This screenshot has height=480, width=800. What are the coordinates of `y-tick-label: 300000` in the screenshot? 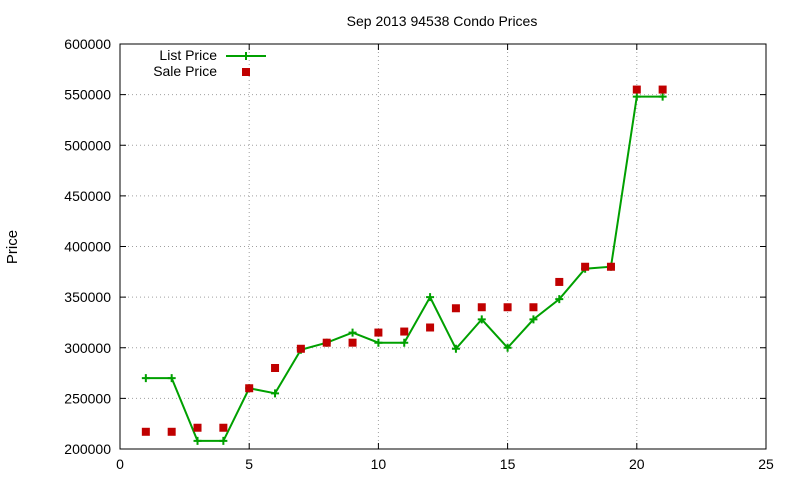 It's located at (87, 348).